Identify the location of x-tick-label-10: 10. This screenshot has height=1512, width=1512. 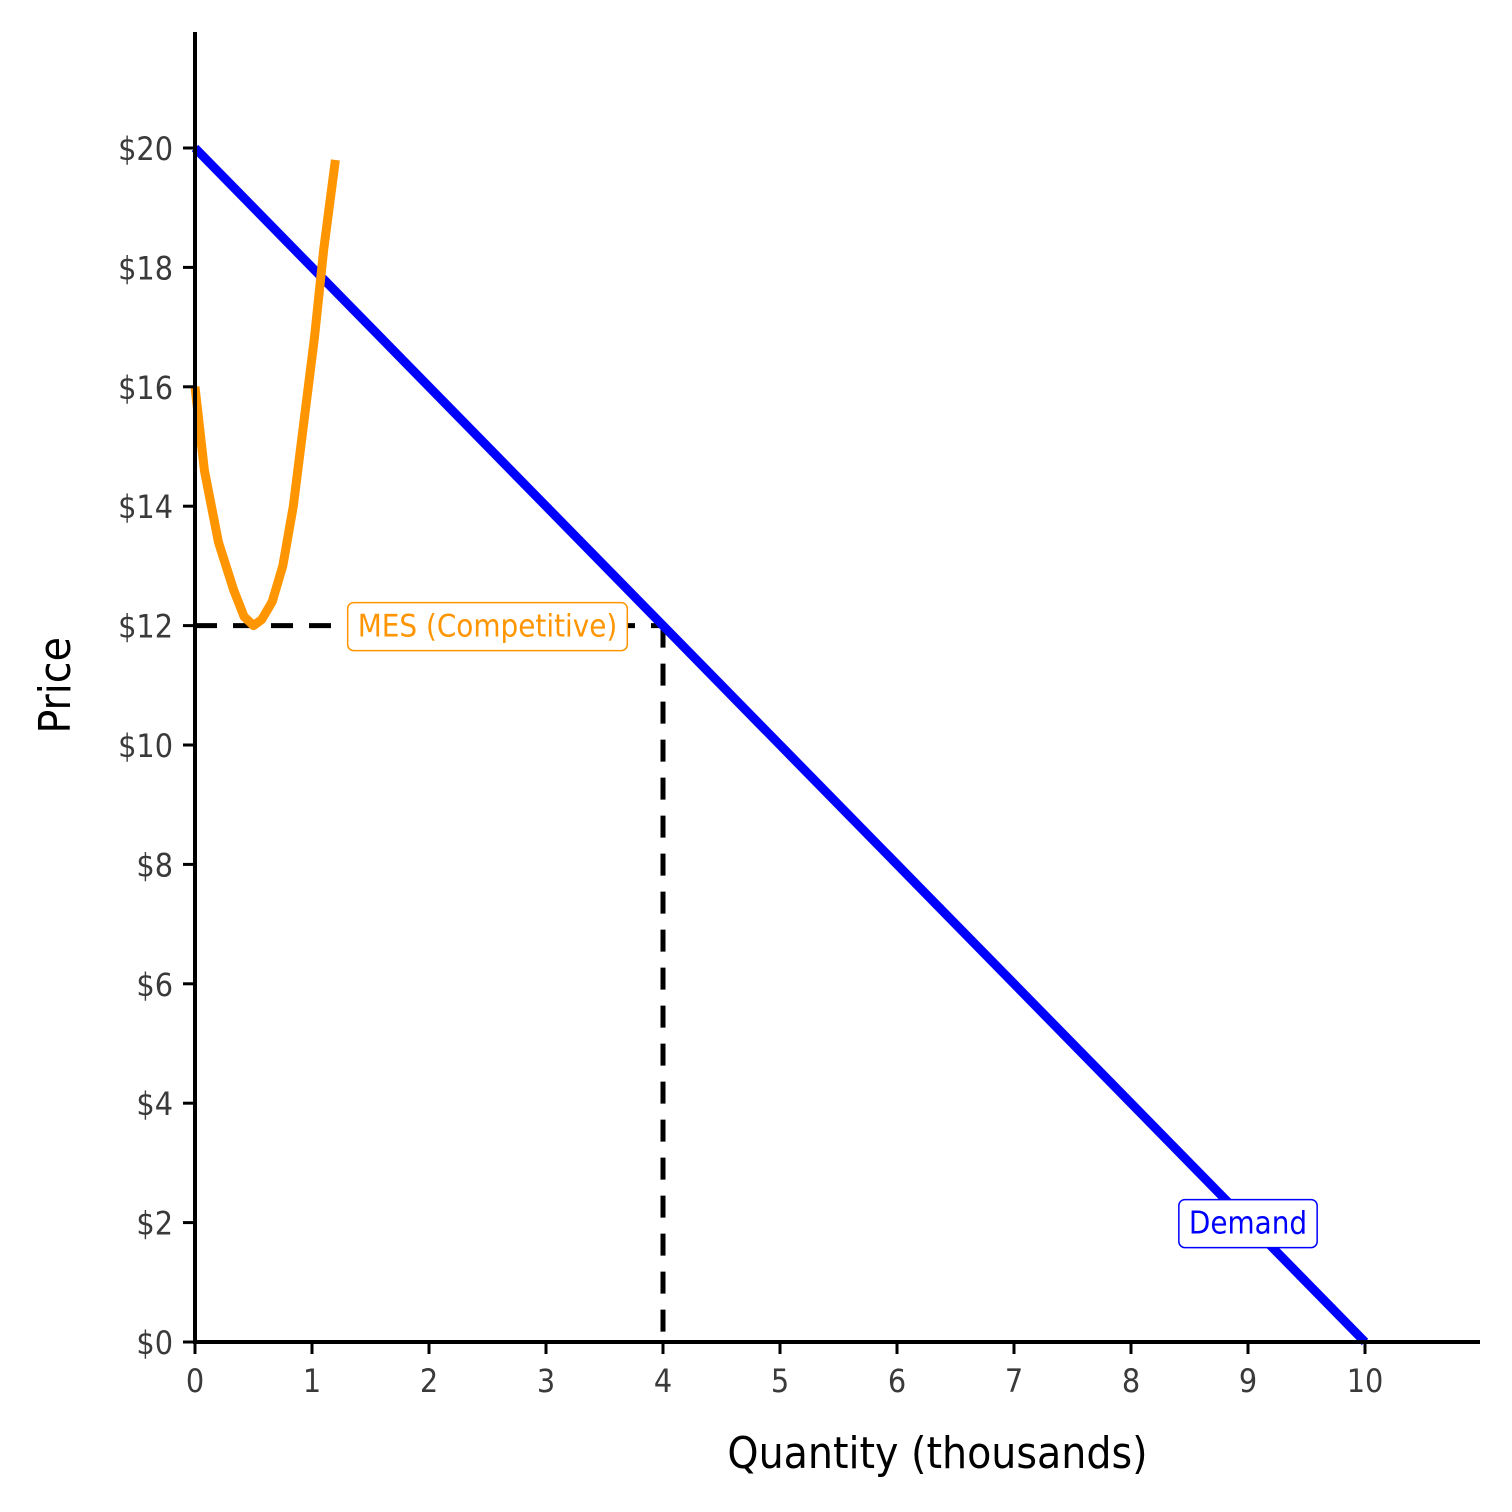
(1365, 1381).